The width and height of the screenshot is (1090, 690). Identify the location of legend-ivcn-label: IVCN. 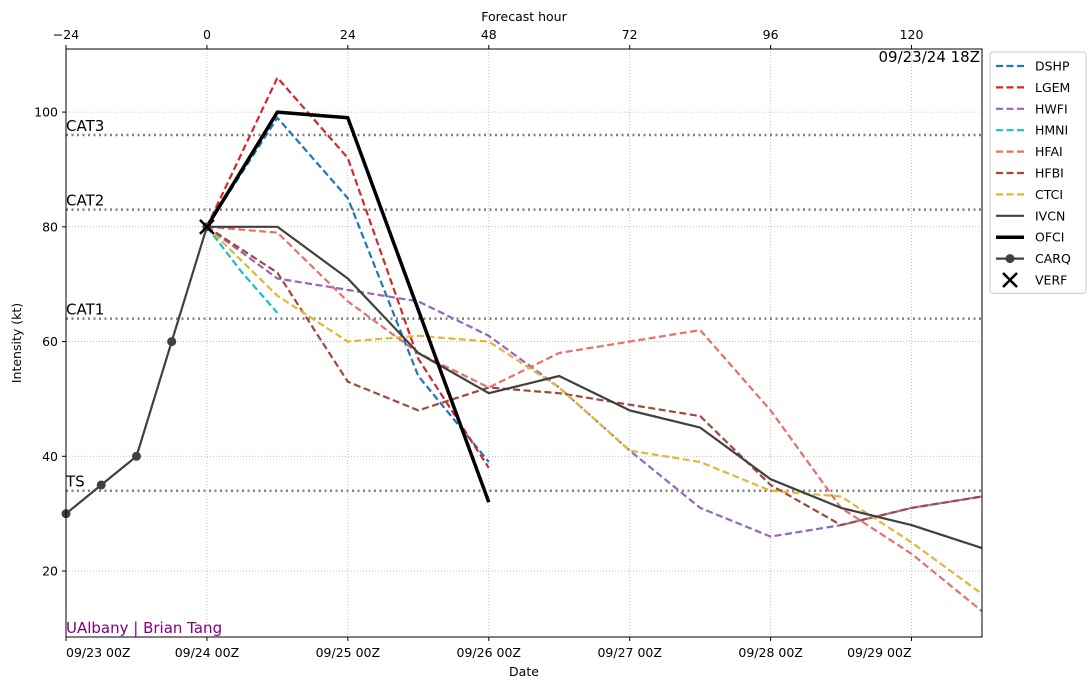
(1050, 215).